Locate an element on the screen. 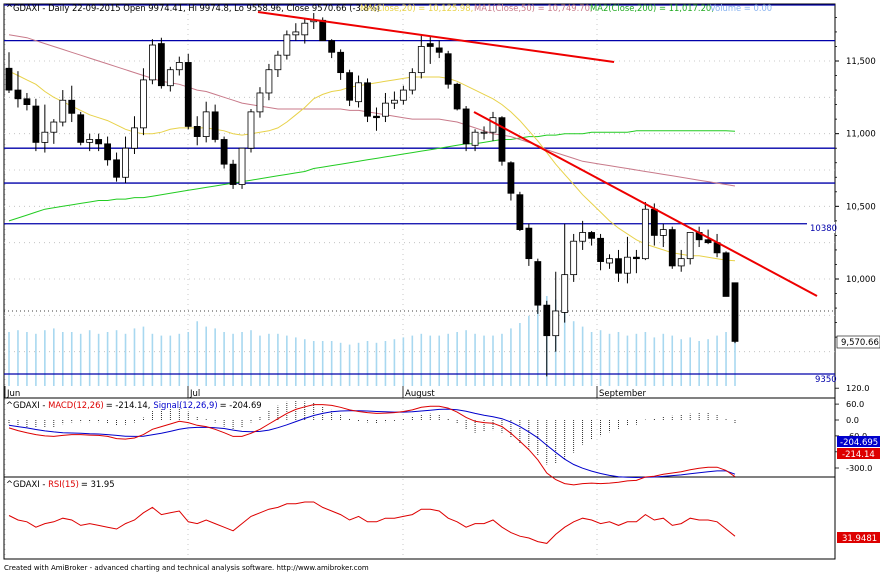 Image resolution: width=880 pixels, height=574 pixels. price-header-ma50: MA1(Close,50) = 10,749.70, is located at coordinates (533, 8).